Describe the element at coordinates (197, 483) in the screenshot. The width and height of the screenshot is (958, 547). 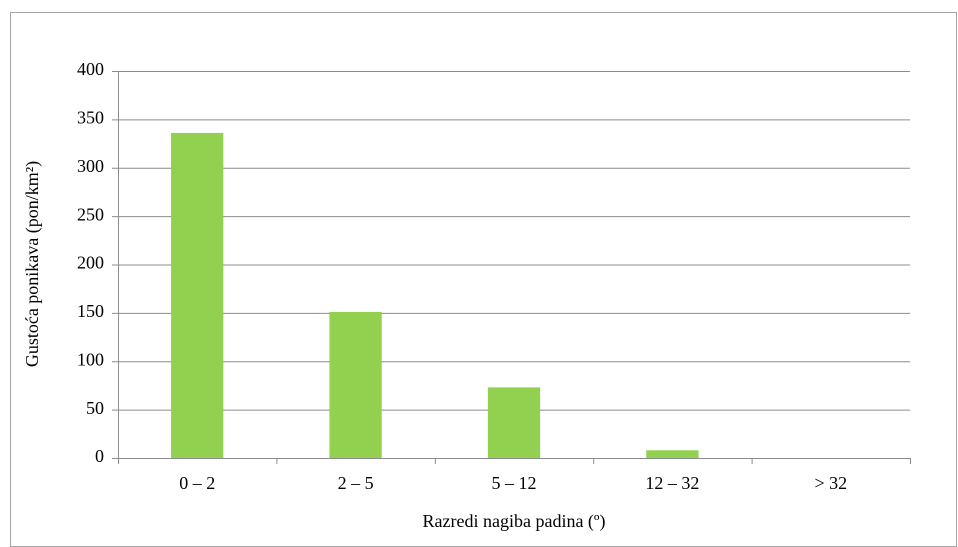
I see `x-tick-label: 0 – 2` at that location.